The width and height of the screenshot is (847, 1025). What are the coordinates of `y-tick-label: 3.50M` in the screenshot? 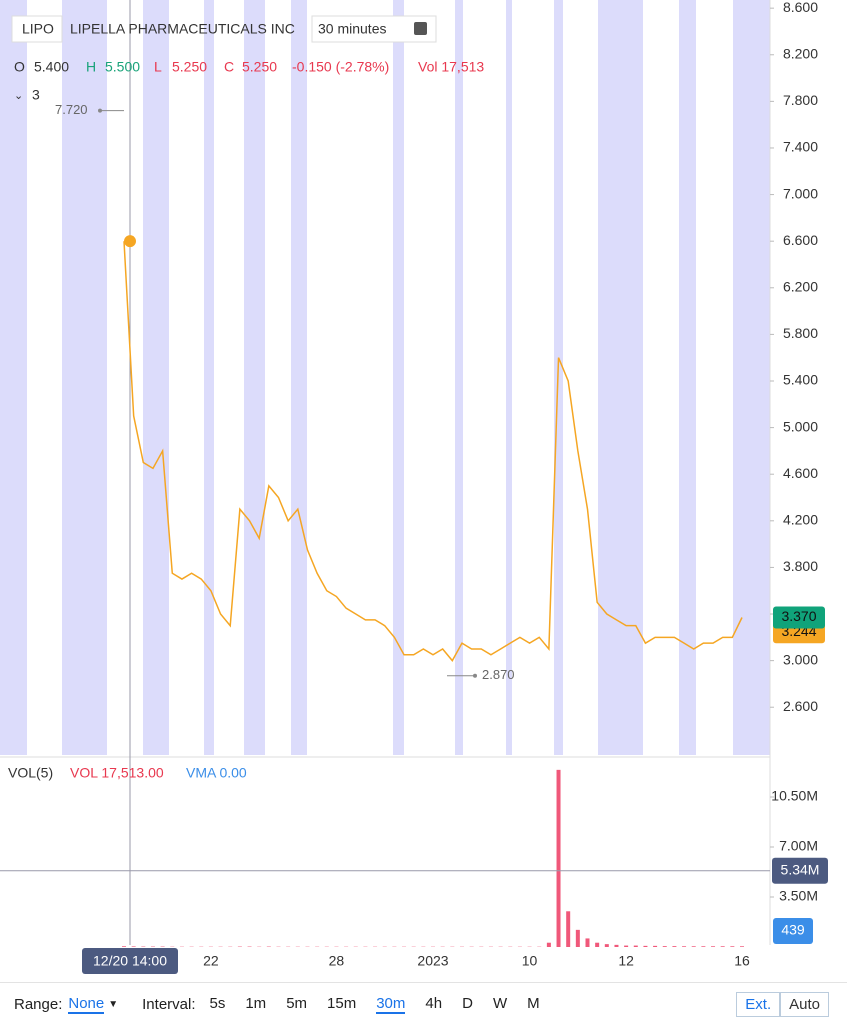 It's located at (798, 896).